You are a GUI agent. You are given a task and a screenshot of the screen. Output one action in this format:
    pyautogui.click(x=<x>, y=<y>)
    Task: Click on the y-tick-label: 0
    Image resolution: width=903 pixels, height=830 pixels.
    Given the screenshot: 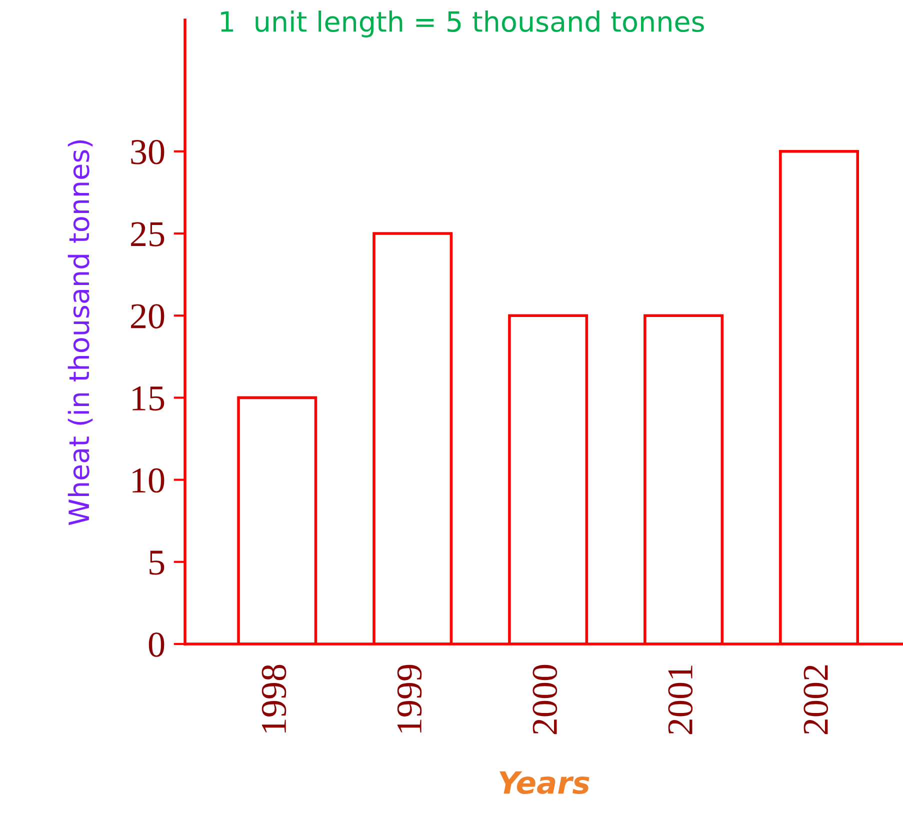 What is the action you would take?
    pyautogui.click(x=156, y=644)
    